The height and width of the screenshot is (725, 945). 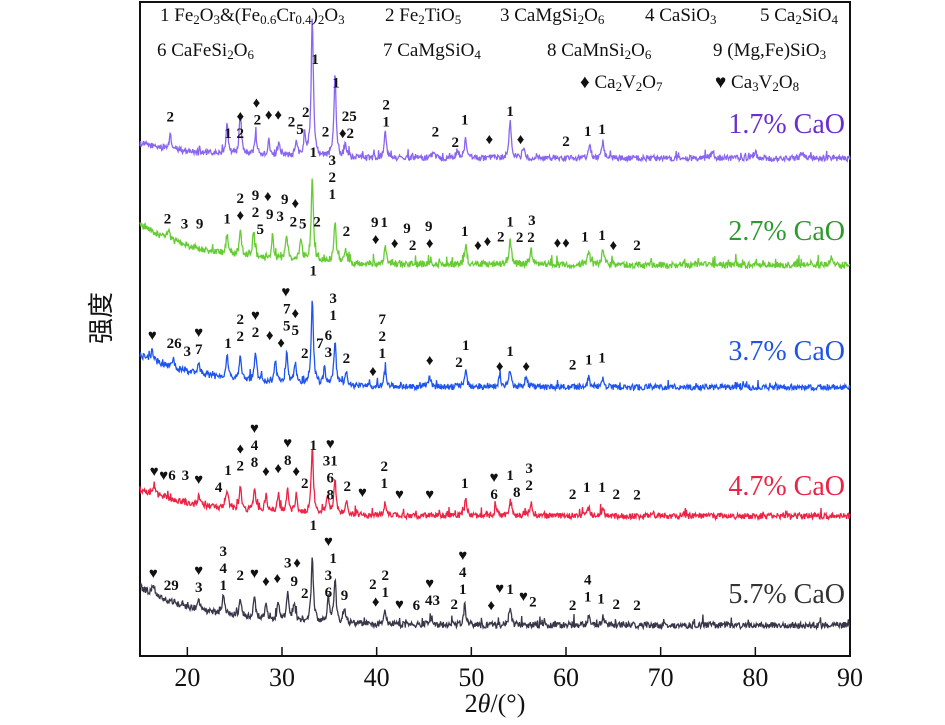 I want to click on trace-4-7-cao, so click(x=495, y=485).